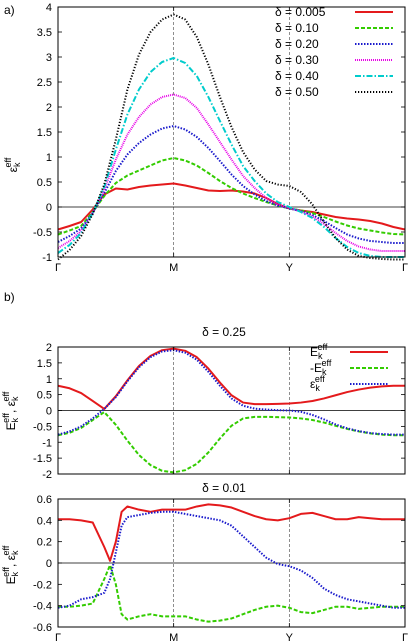 This screenshot has width=415, height=643. Describe the element at coordinates (297, 60) in the screenshot. I see `legend-label-3: δ = 0.30` at that location.